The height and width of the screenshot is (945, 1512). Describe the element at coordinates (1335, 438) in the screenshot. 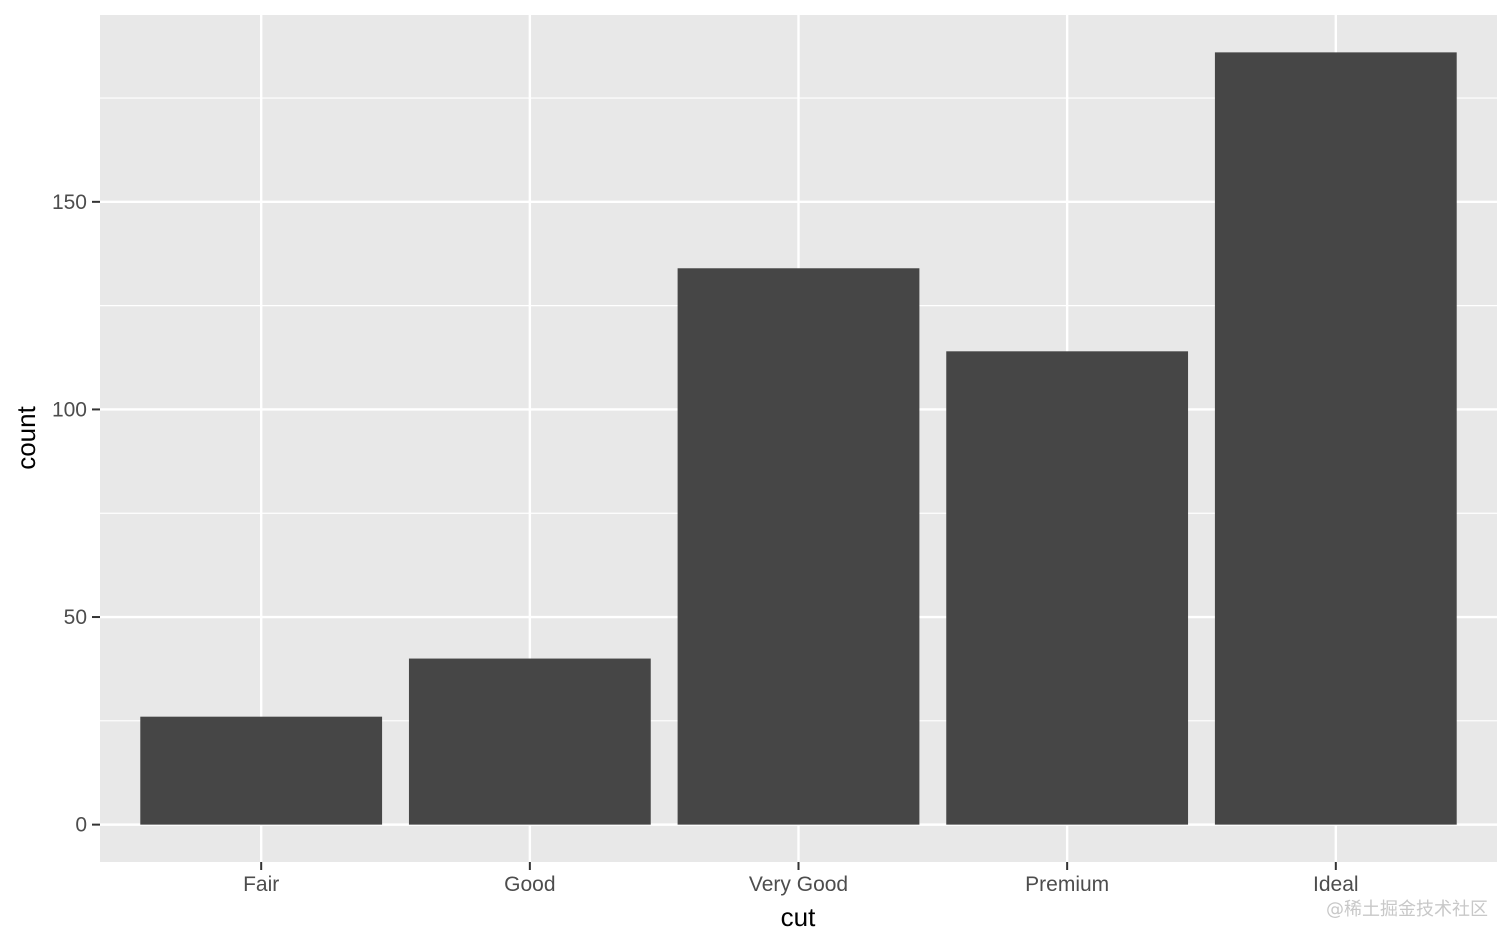

I see `bar-ideal` at that location.